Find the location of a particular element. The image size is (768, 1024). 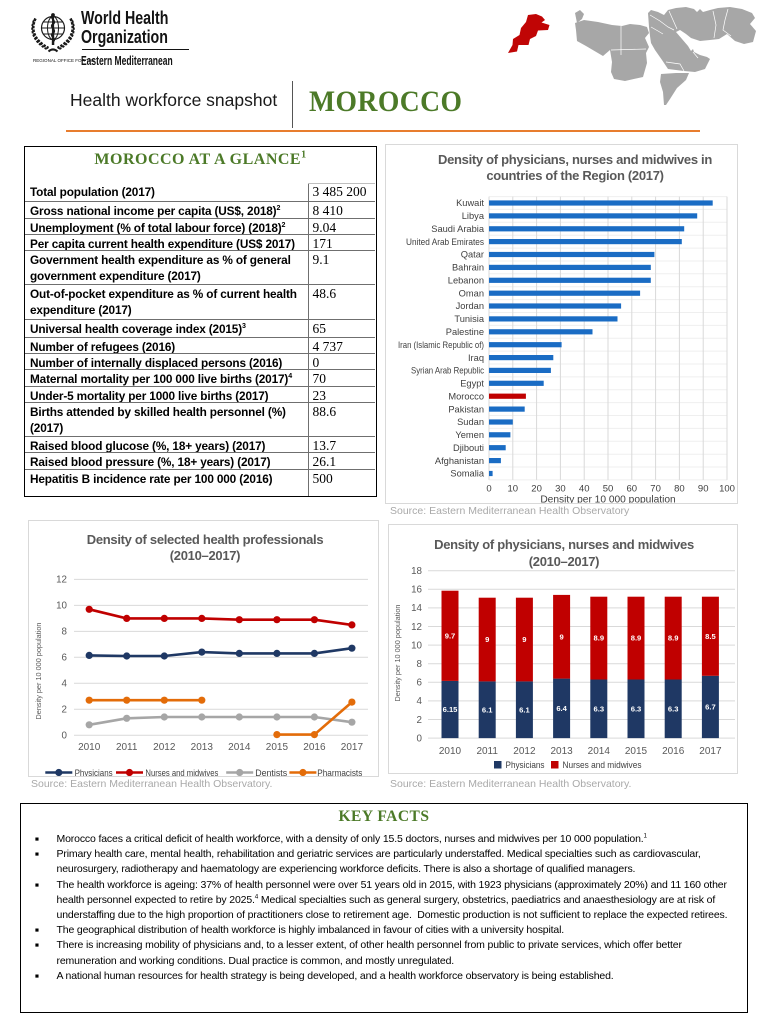

svg-text: Pharmacists is located at coordinates (339, 772).